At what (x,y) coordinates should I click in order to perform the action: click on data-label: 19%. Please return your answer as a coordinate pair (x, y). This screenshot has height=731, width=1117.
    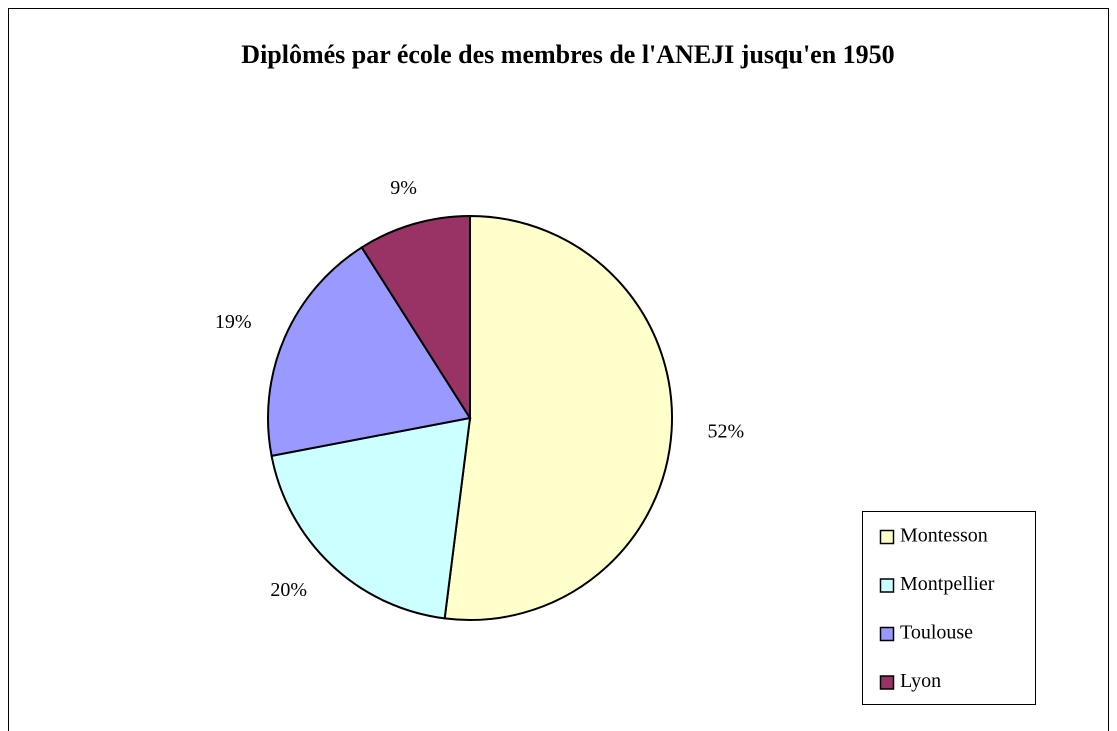
    Looking at the image, I should click on (233, 322).